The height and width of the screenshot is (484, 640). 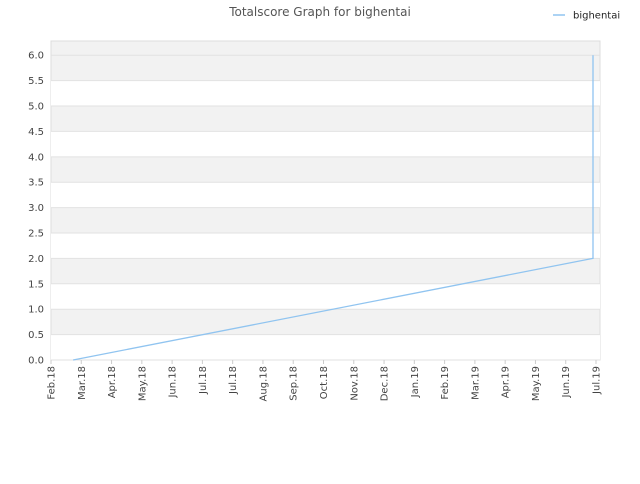 I want to click on legend-label: bighentai, so click(x=596, y=16).